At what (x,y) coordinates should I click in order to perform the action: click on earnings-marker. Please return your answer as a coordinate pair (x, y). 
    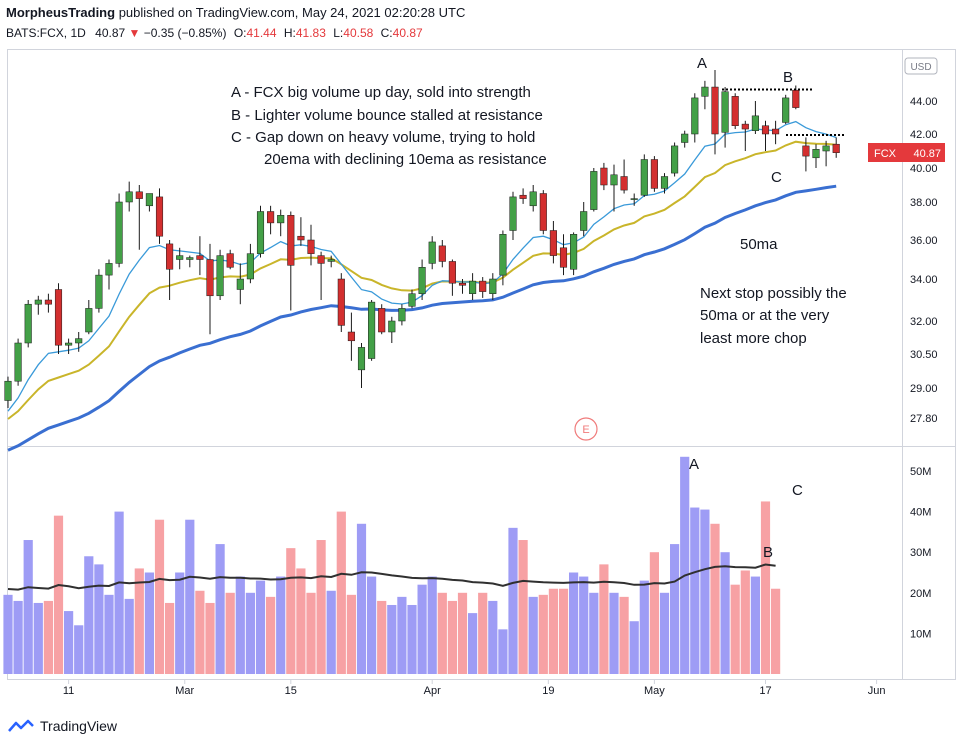
    Looking at the image, I should click on (586, 429).